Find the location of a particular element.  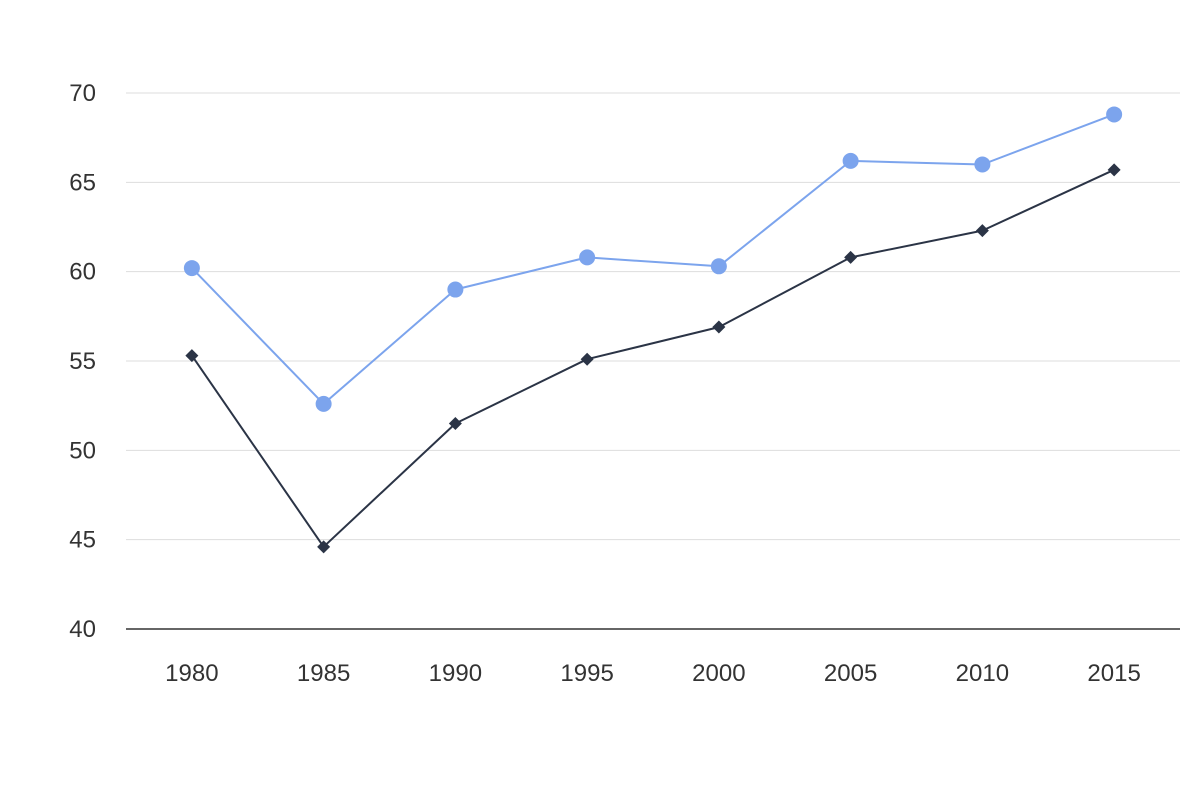

y-tick-label: 65 is located at coordinates (82, 182).